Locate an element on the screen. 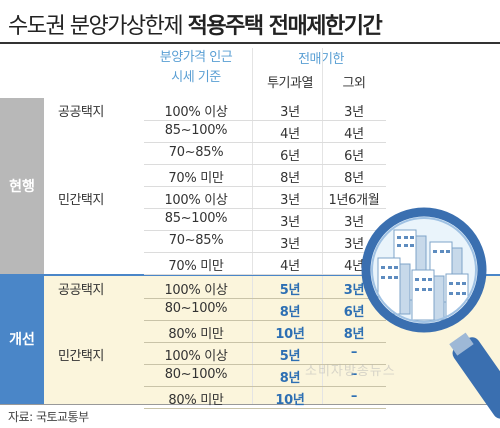 The width and height of the screenshot is (500, 428). magnifier-handle is located at coordinates (474, 375).